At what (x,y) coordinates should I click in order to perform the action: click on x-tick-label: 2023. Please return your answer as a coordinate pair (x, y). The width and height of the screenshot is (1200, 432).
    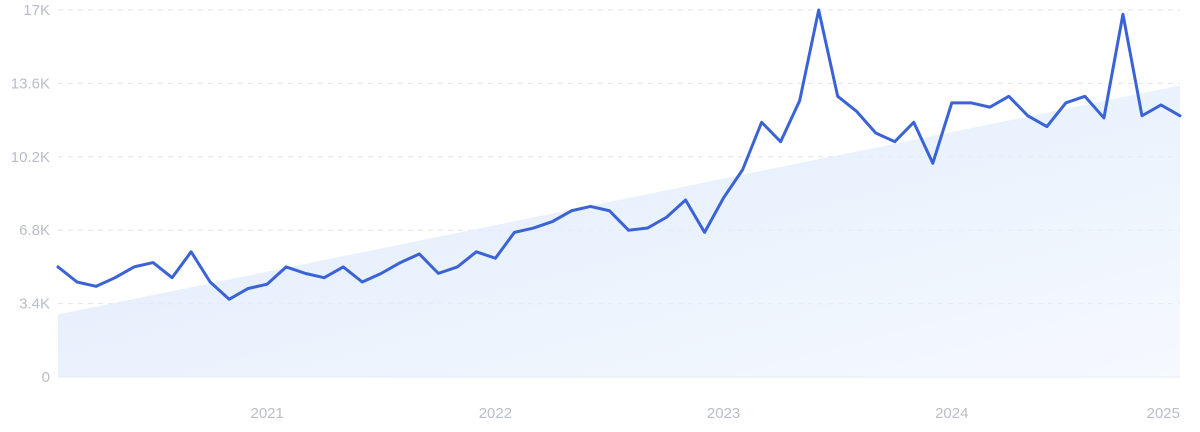
    Looking at the image, I should click on (723, 413).